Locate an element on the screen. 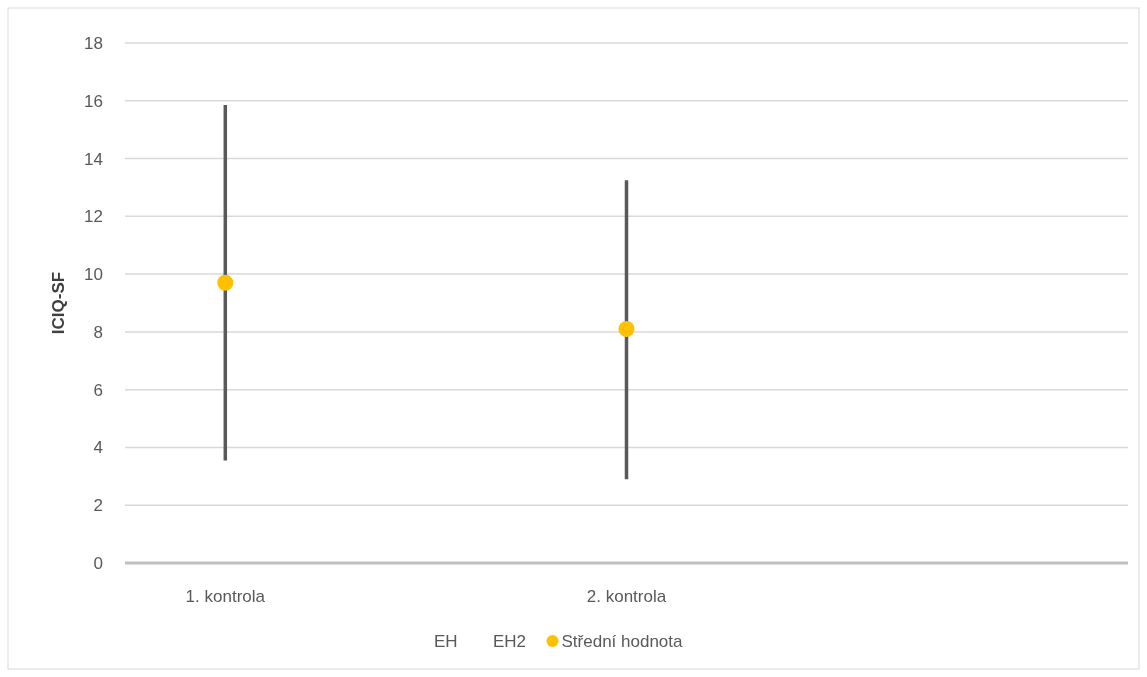 Image resolution: width=1147 pixels, height=677 pixels. y-tick-label: 18 is located at coordinates (93, 43).